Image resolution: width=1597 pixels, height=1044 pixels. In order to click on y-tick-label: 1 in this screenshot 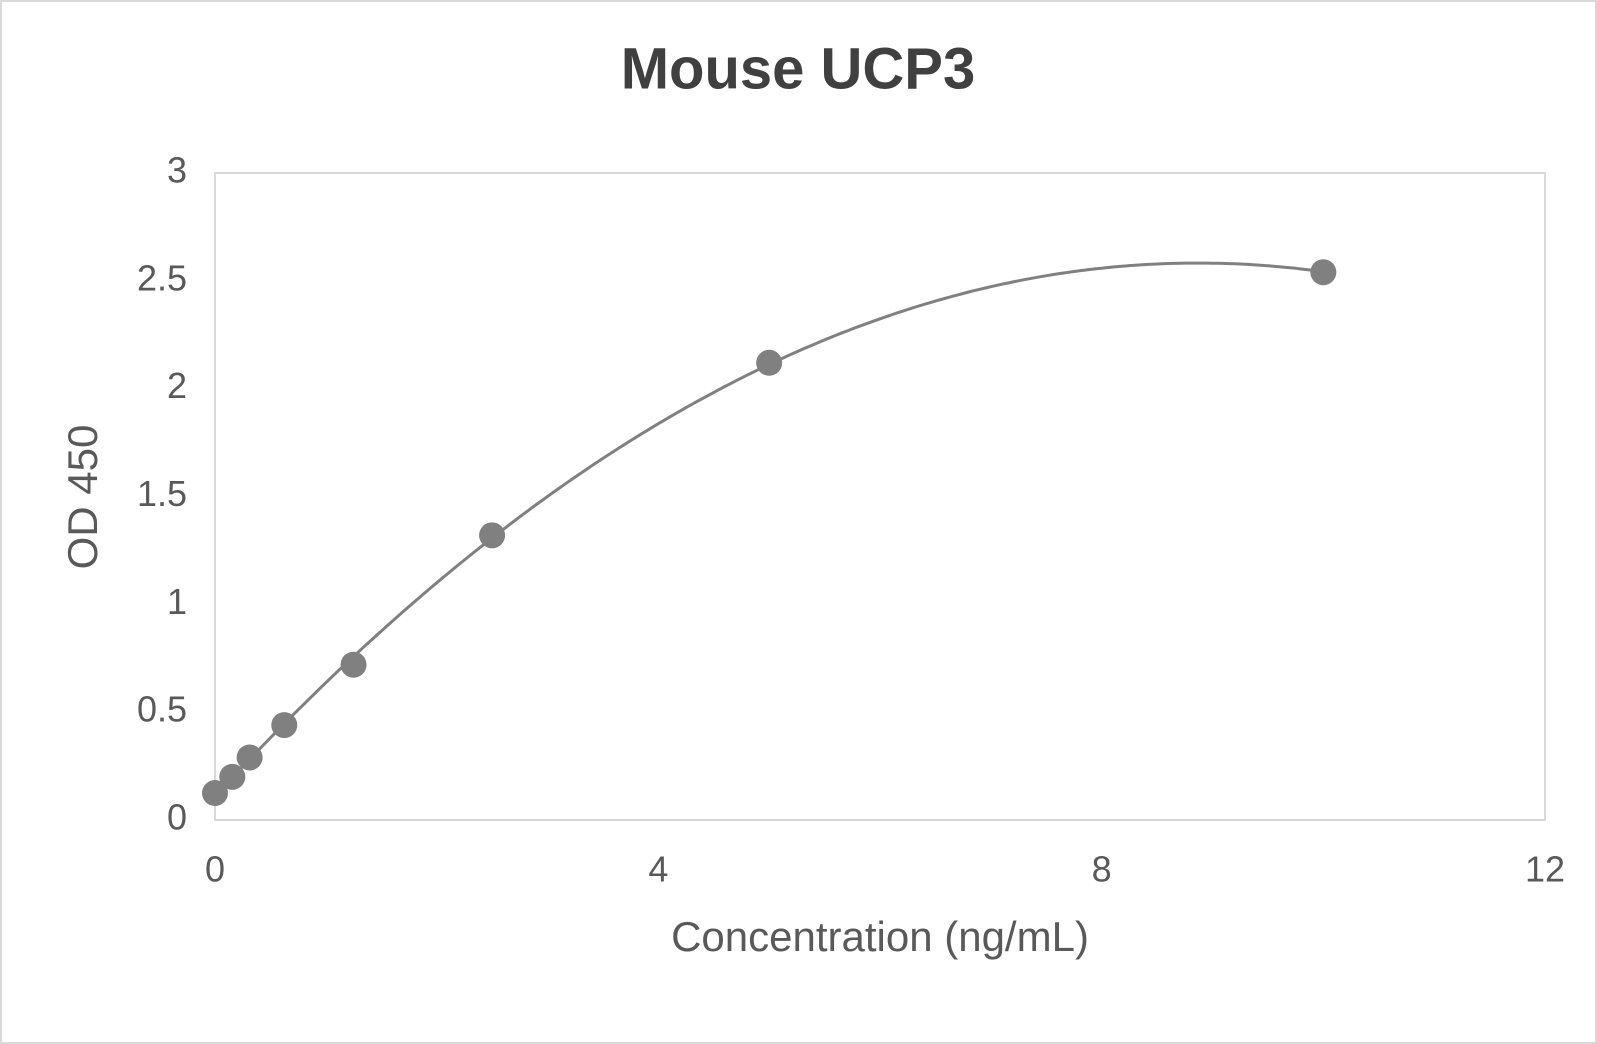, I will do `click(177, 601)`.